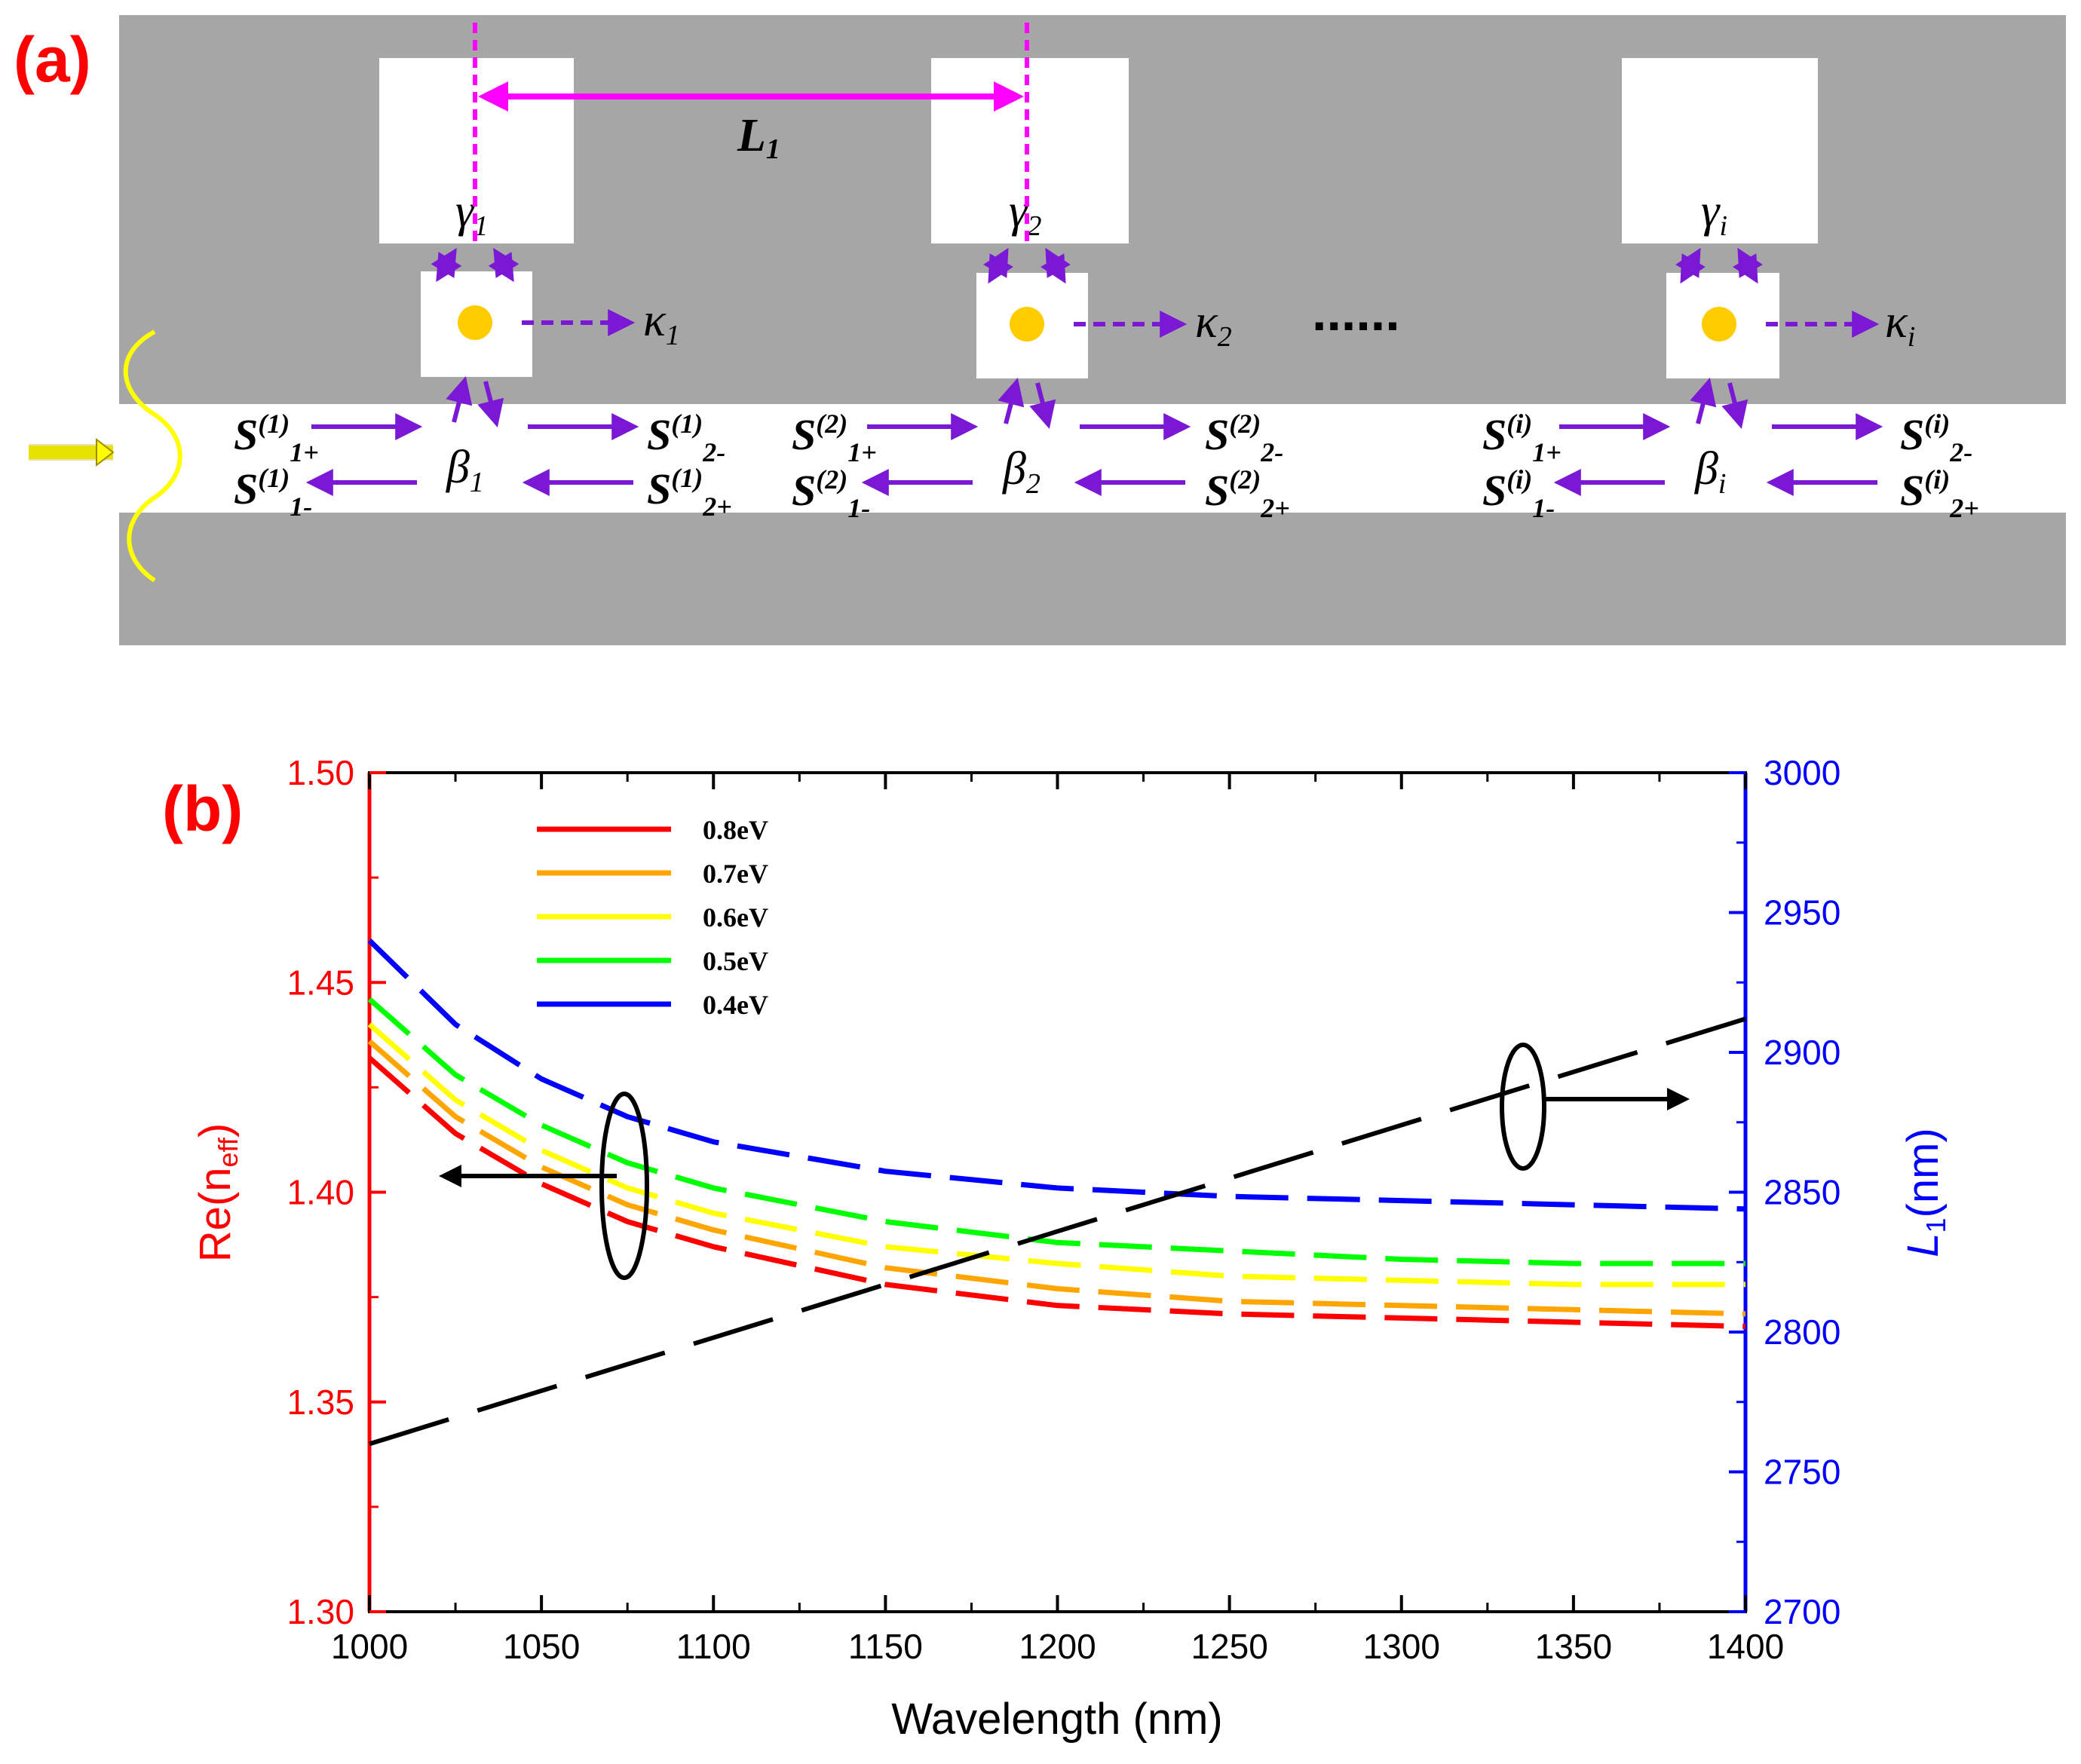 This screenshot has width=2081, height=1764. I want to click on input-wave, so click(152, 456).